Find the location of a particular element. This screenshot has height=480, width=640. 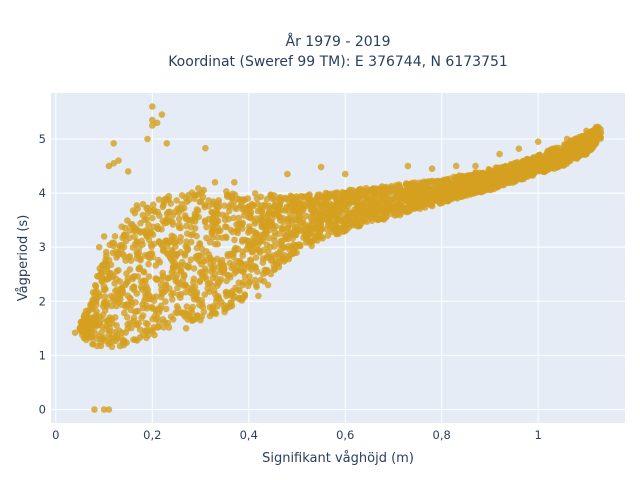

x-tick-label: 1 is located at coordinates (538, 435).